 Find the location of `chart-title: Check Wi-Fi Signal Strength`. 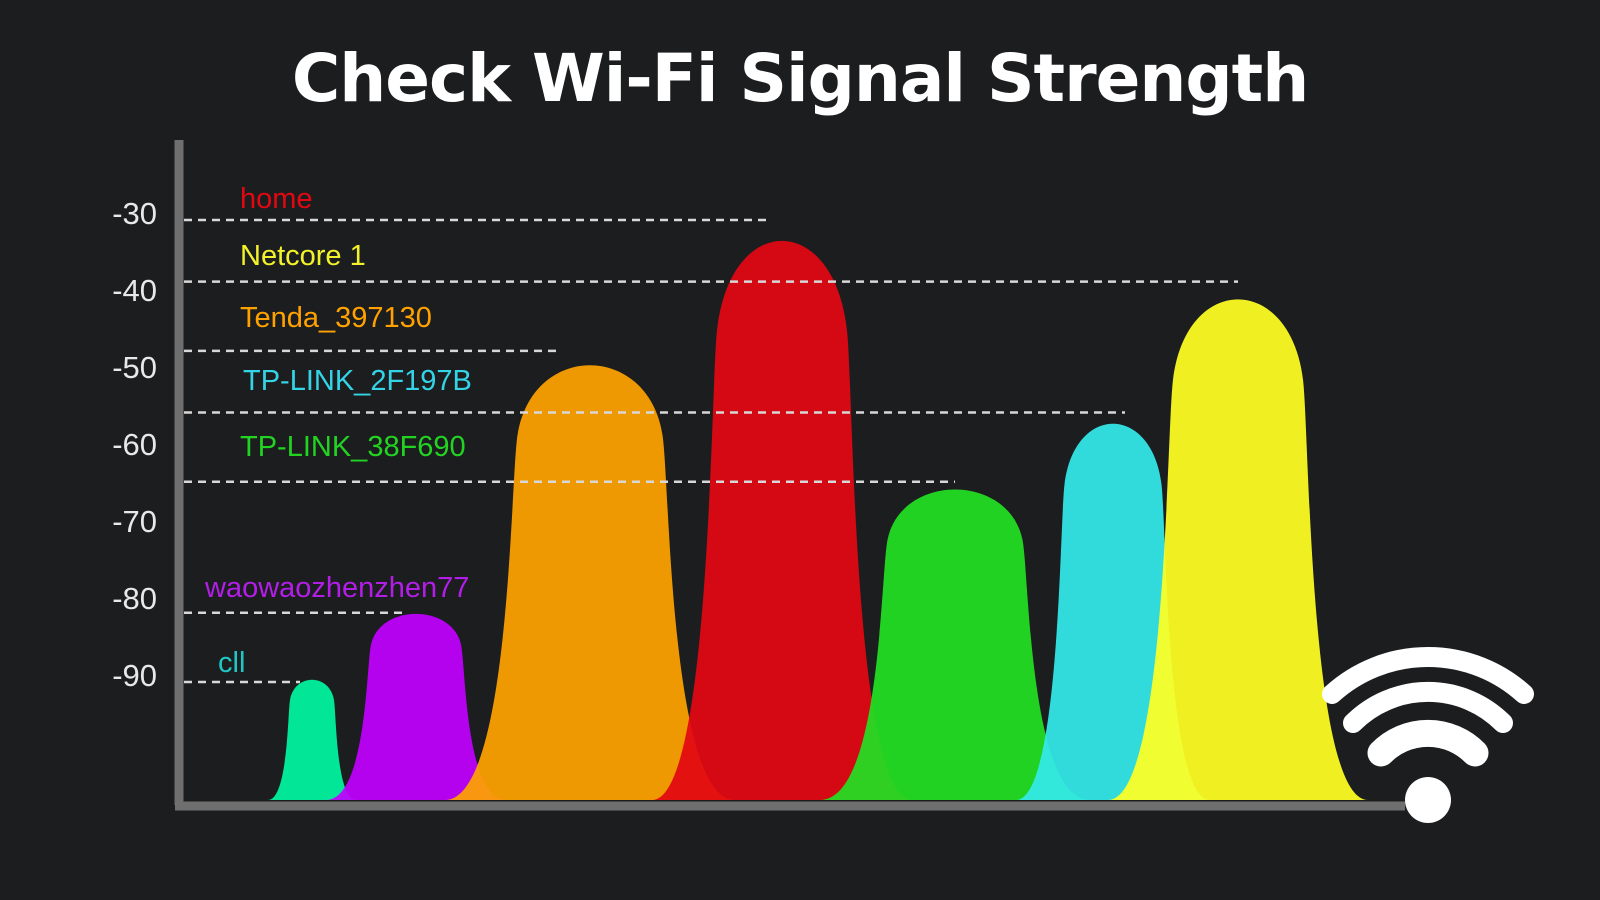

chart-title: Check Wi-Fi Signal Strength is located at coordinates (800, 78).